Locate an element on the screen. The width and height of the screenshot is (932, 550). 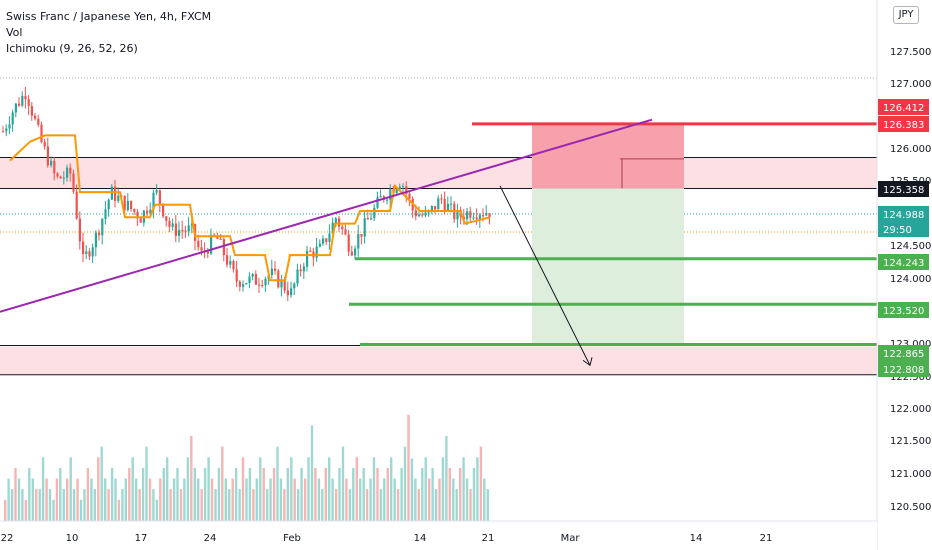
price-axis-label: 126.412 is located at coordinates (903, 107).